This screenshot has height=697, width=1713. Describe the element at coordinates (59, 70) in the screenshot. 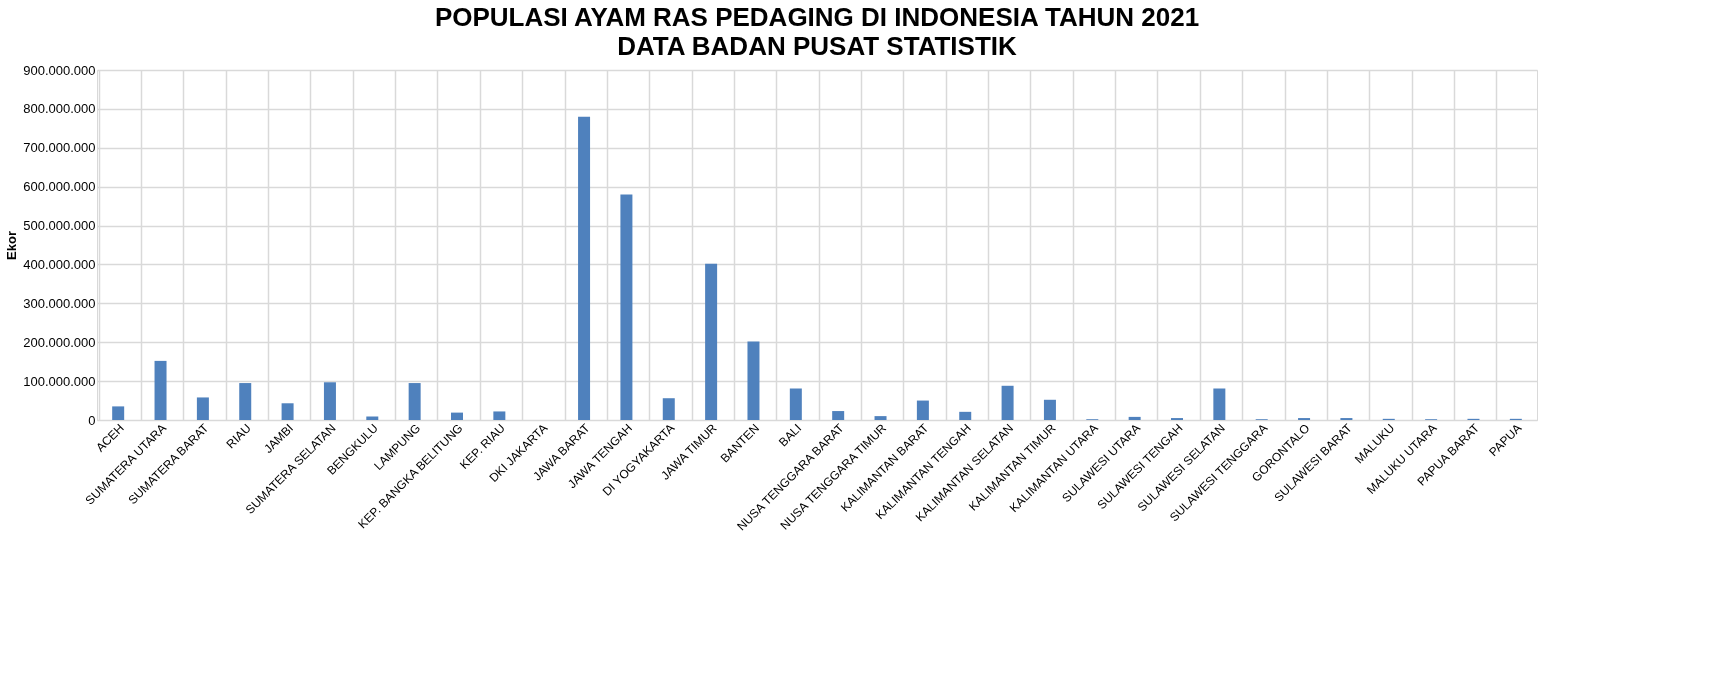

I see `y-tick-label: 900.000.000` at that location.